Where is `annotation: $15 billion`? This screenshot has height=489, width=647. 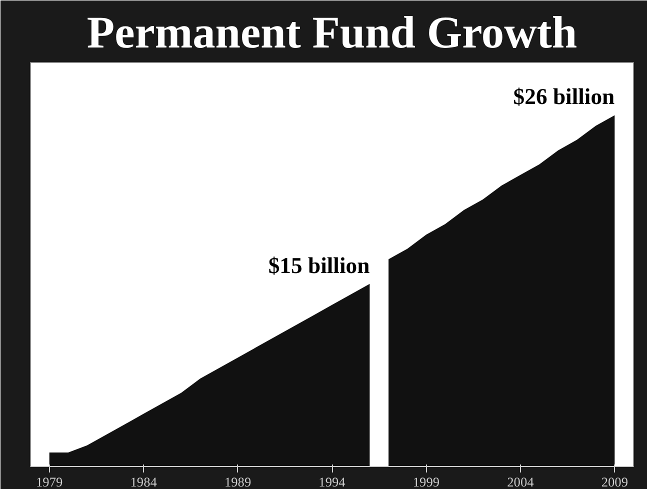
annotation: $15 billion is located at coordinates (319, 265).